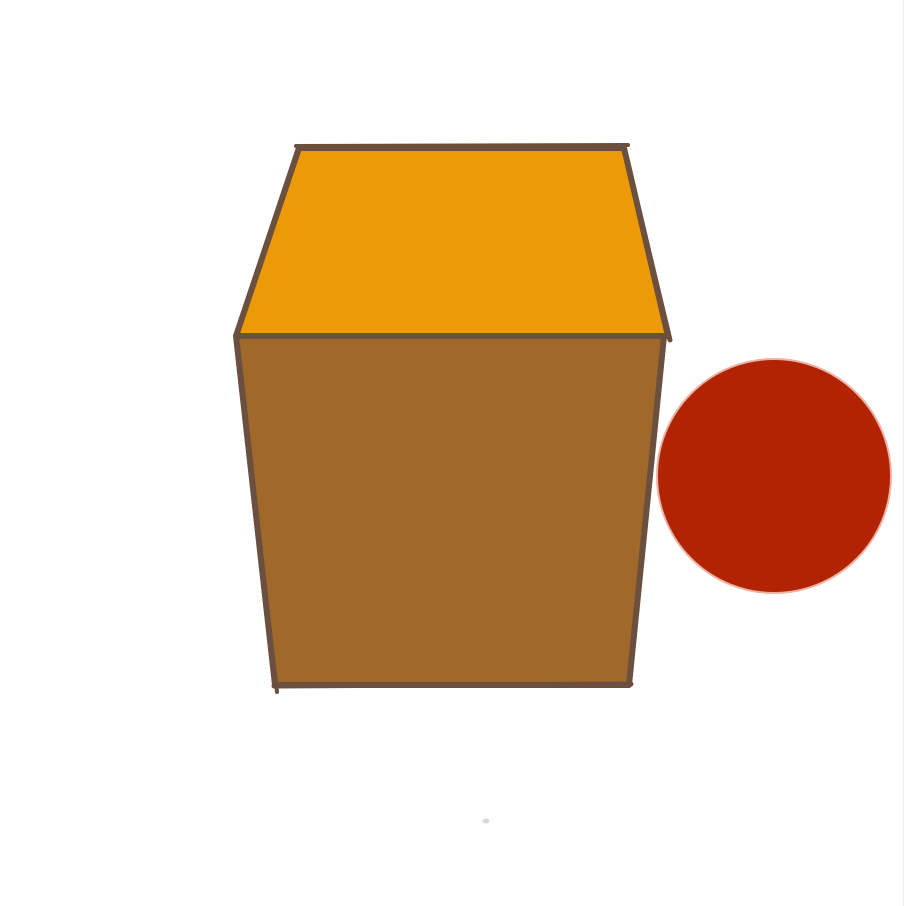 The image size is (906, 906). I want to click on red-circle, so click(774, 476).